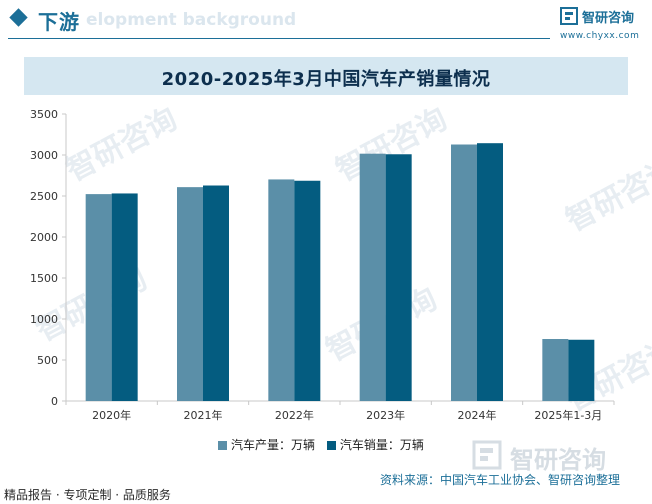  I want to click on legend-label-sales: 汽车销量：万辆, so click(381, 445).